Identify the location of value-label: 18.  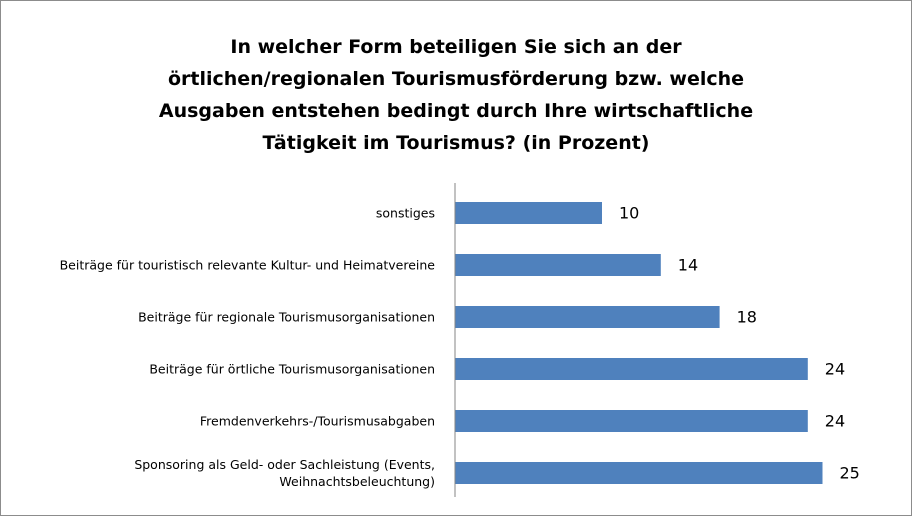
(747, 317).